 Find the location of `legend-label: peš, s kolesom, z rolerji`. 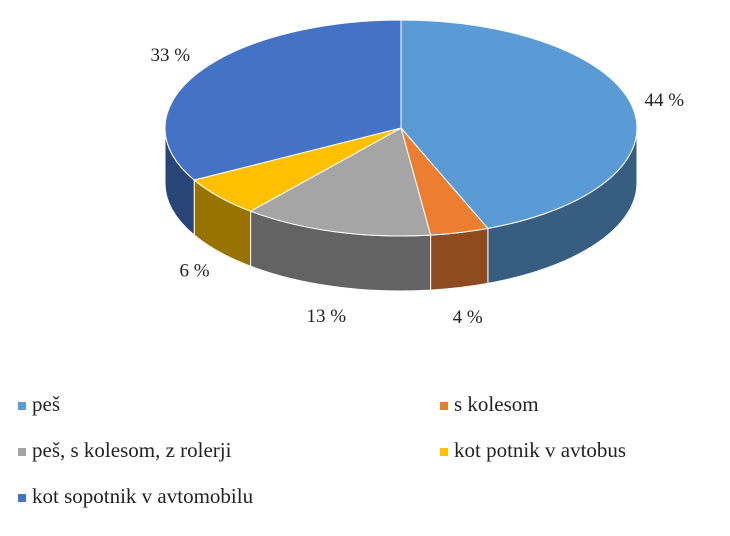

legend-label: peš, s kolesom, z rolerji is located at coordinates (132, 450).